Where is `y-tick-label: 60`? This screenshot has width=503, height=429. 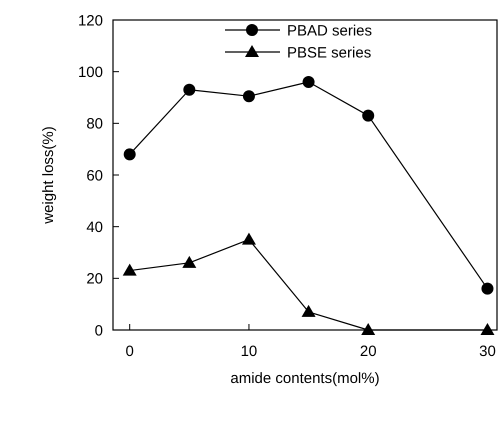
y-tick-label: 60 is located at coordinates (94, 175).